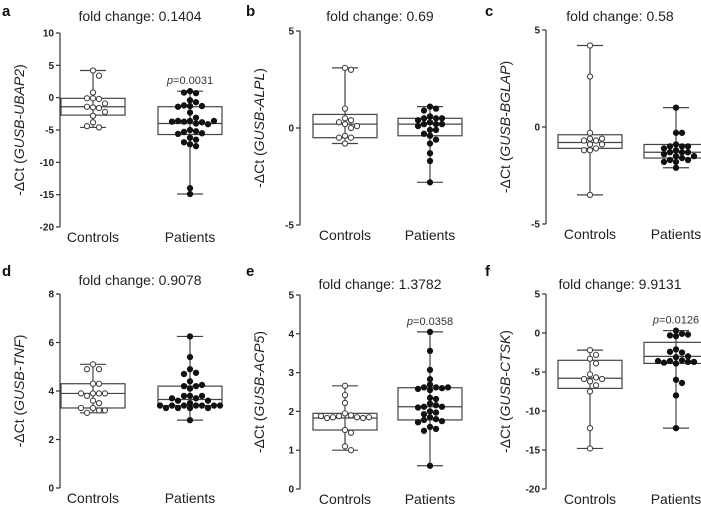 This screenshot has height=506, width=701. I want to click on x-category-label: Patients, so click(190, 498).